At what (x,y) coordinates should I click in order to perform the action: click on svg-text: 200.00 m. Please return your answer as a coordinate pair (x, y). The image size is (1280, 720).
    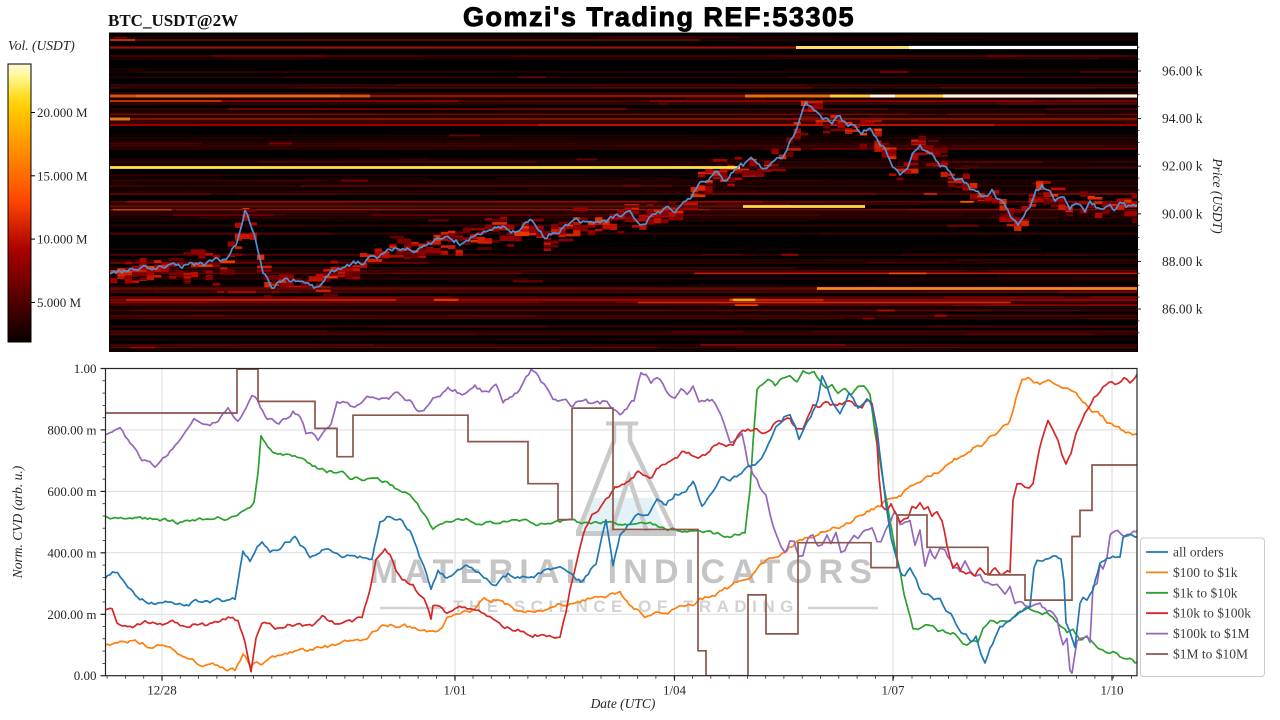
    Looking at the image, I should click on (71, 614).